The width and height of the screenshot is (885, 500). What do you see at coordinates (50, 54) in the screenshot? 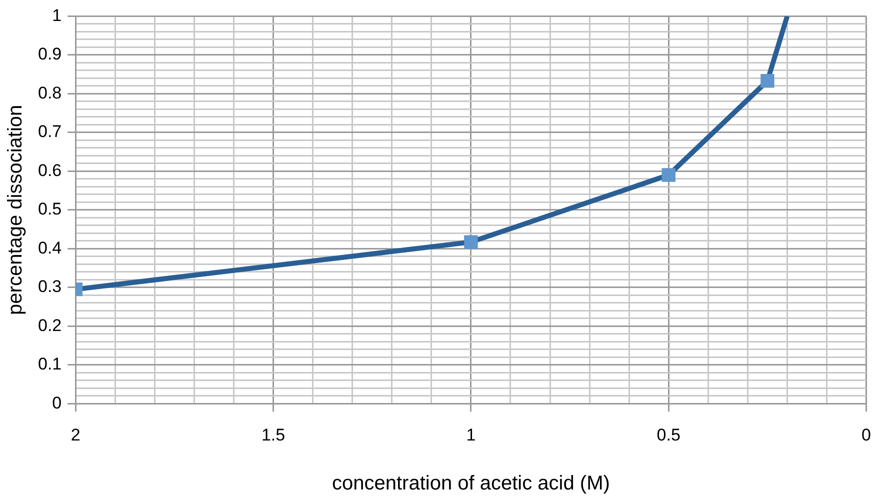
I see `y-tick-label: 0.9` at bounding box center [50, 54].